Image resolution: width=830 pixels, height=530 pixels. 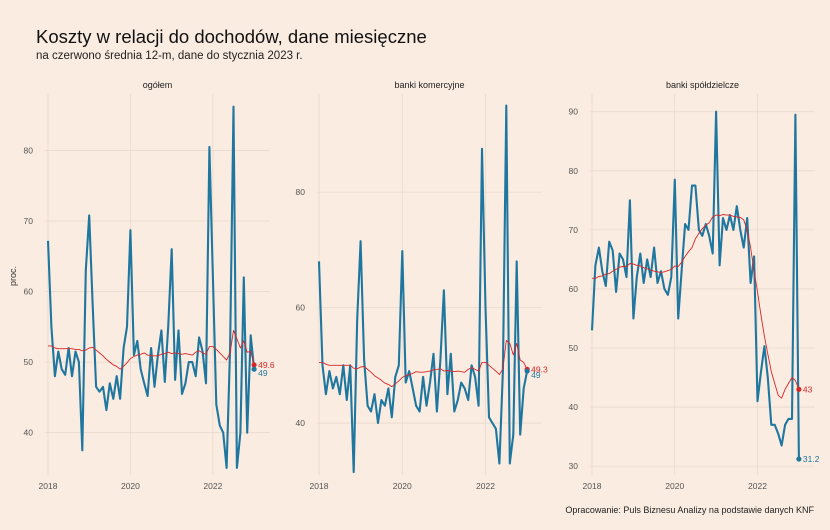 I want to click on average-end-label: 49.6, so click(x=266, y=365).